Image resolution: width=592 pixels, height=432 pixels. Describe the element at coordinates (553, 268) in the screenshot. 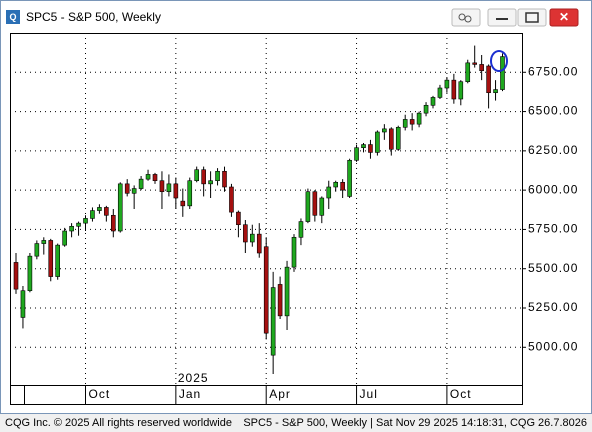

I see `y-tick-label: 5500.00` at that location.